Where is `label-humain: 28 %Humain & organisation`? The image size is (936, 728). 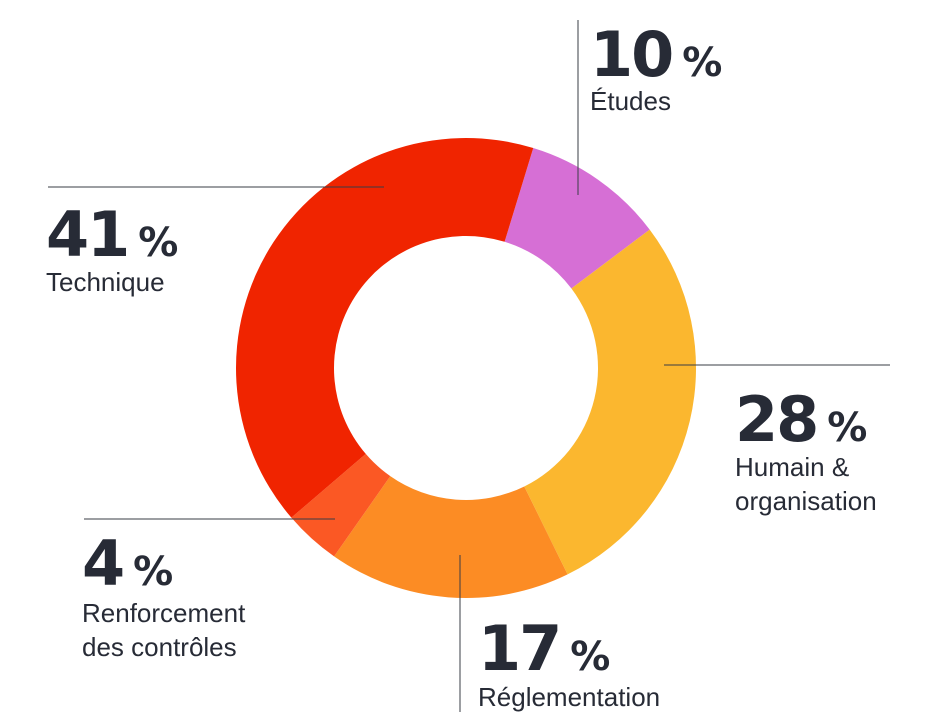 label-humain: 28 %Humain & organisation is located at coordinates (806, 449).